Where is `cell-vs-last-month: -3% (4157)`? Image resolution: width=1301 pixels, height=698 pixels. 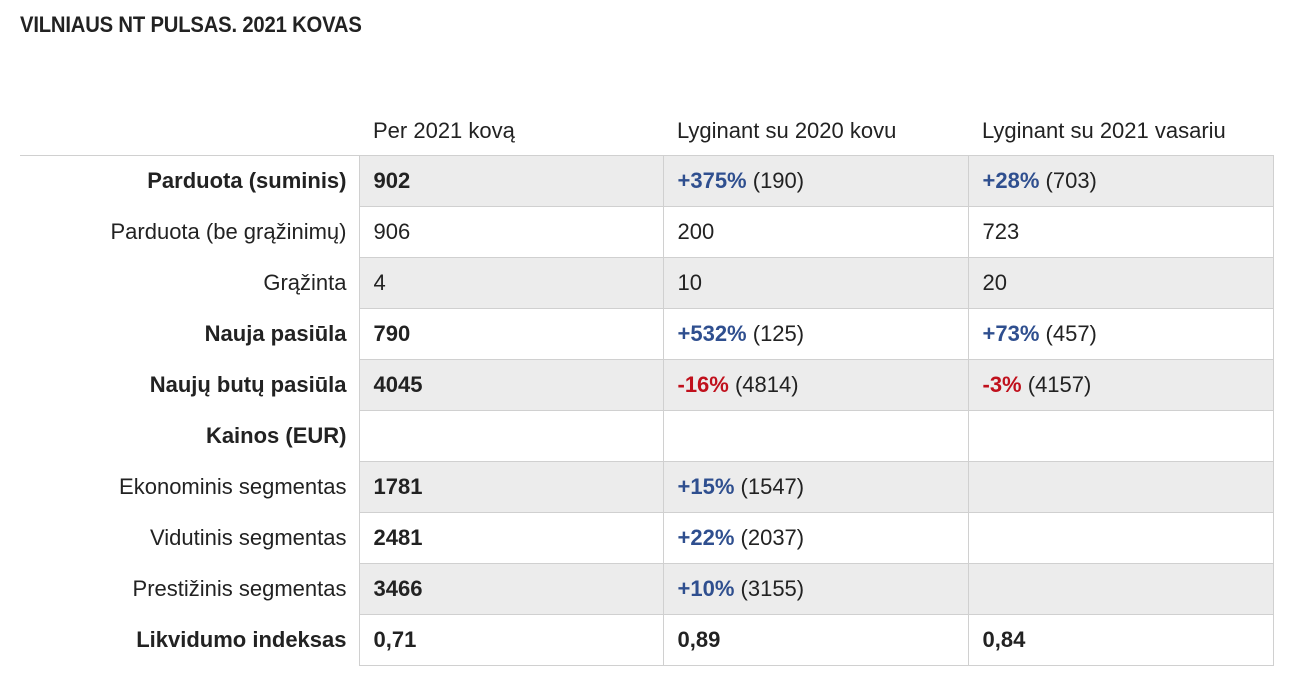
cell-vs-last-month: -3% (4157) is located at coordinates (1120, 385).